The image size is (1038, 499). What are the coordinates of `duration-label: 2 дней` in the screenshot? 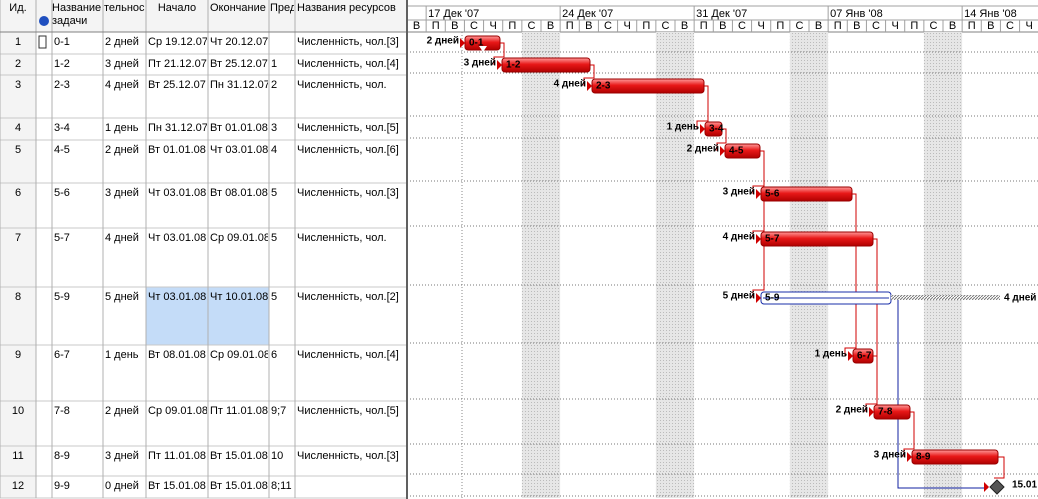 It's located at (852, 410).